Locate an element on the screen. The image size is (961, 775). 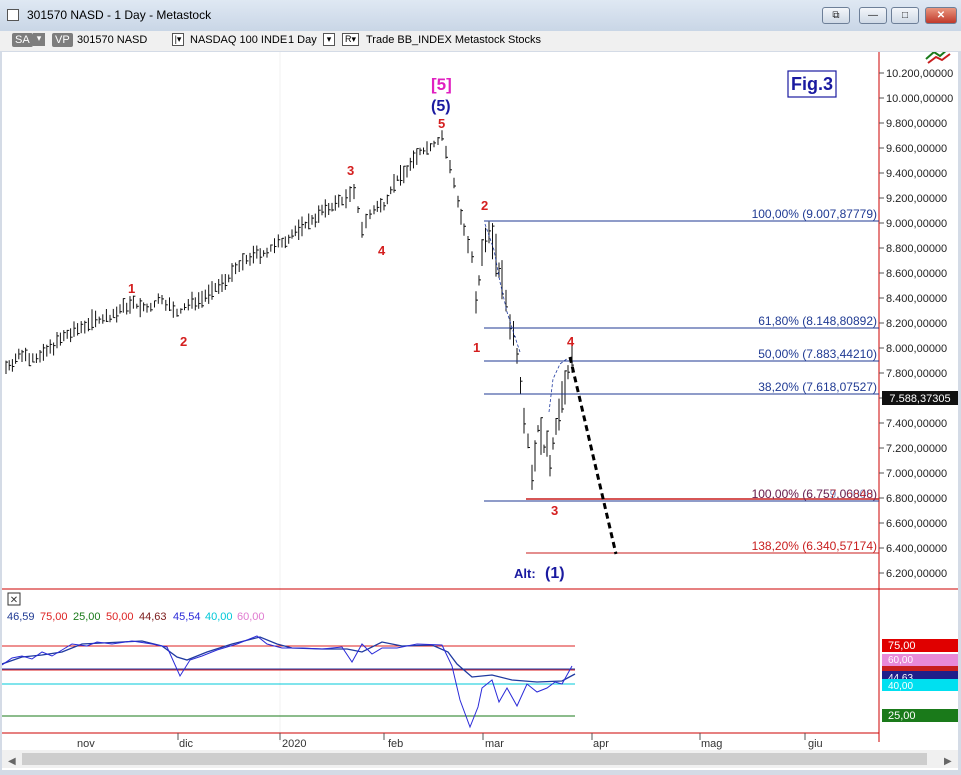
c-wave-4-label: 4 is located at coordinates (571, 341).